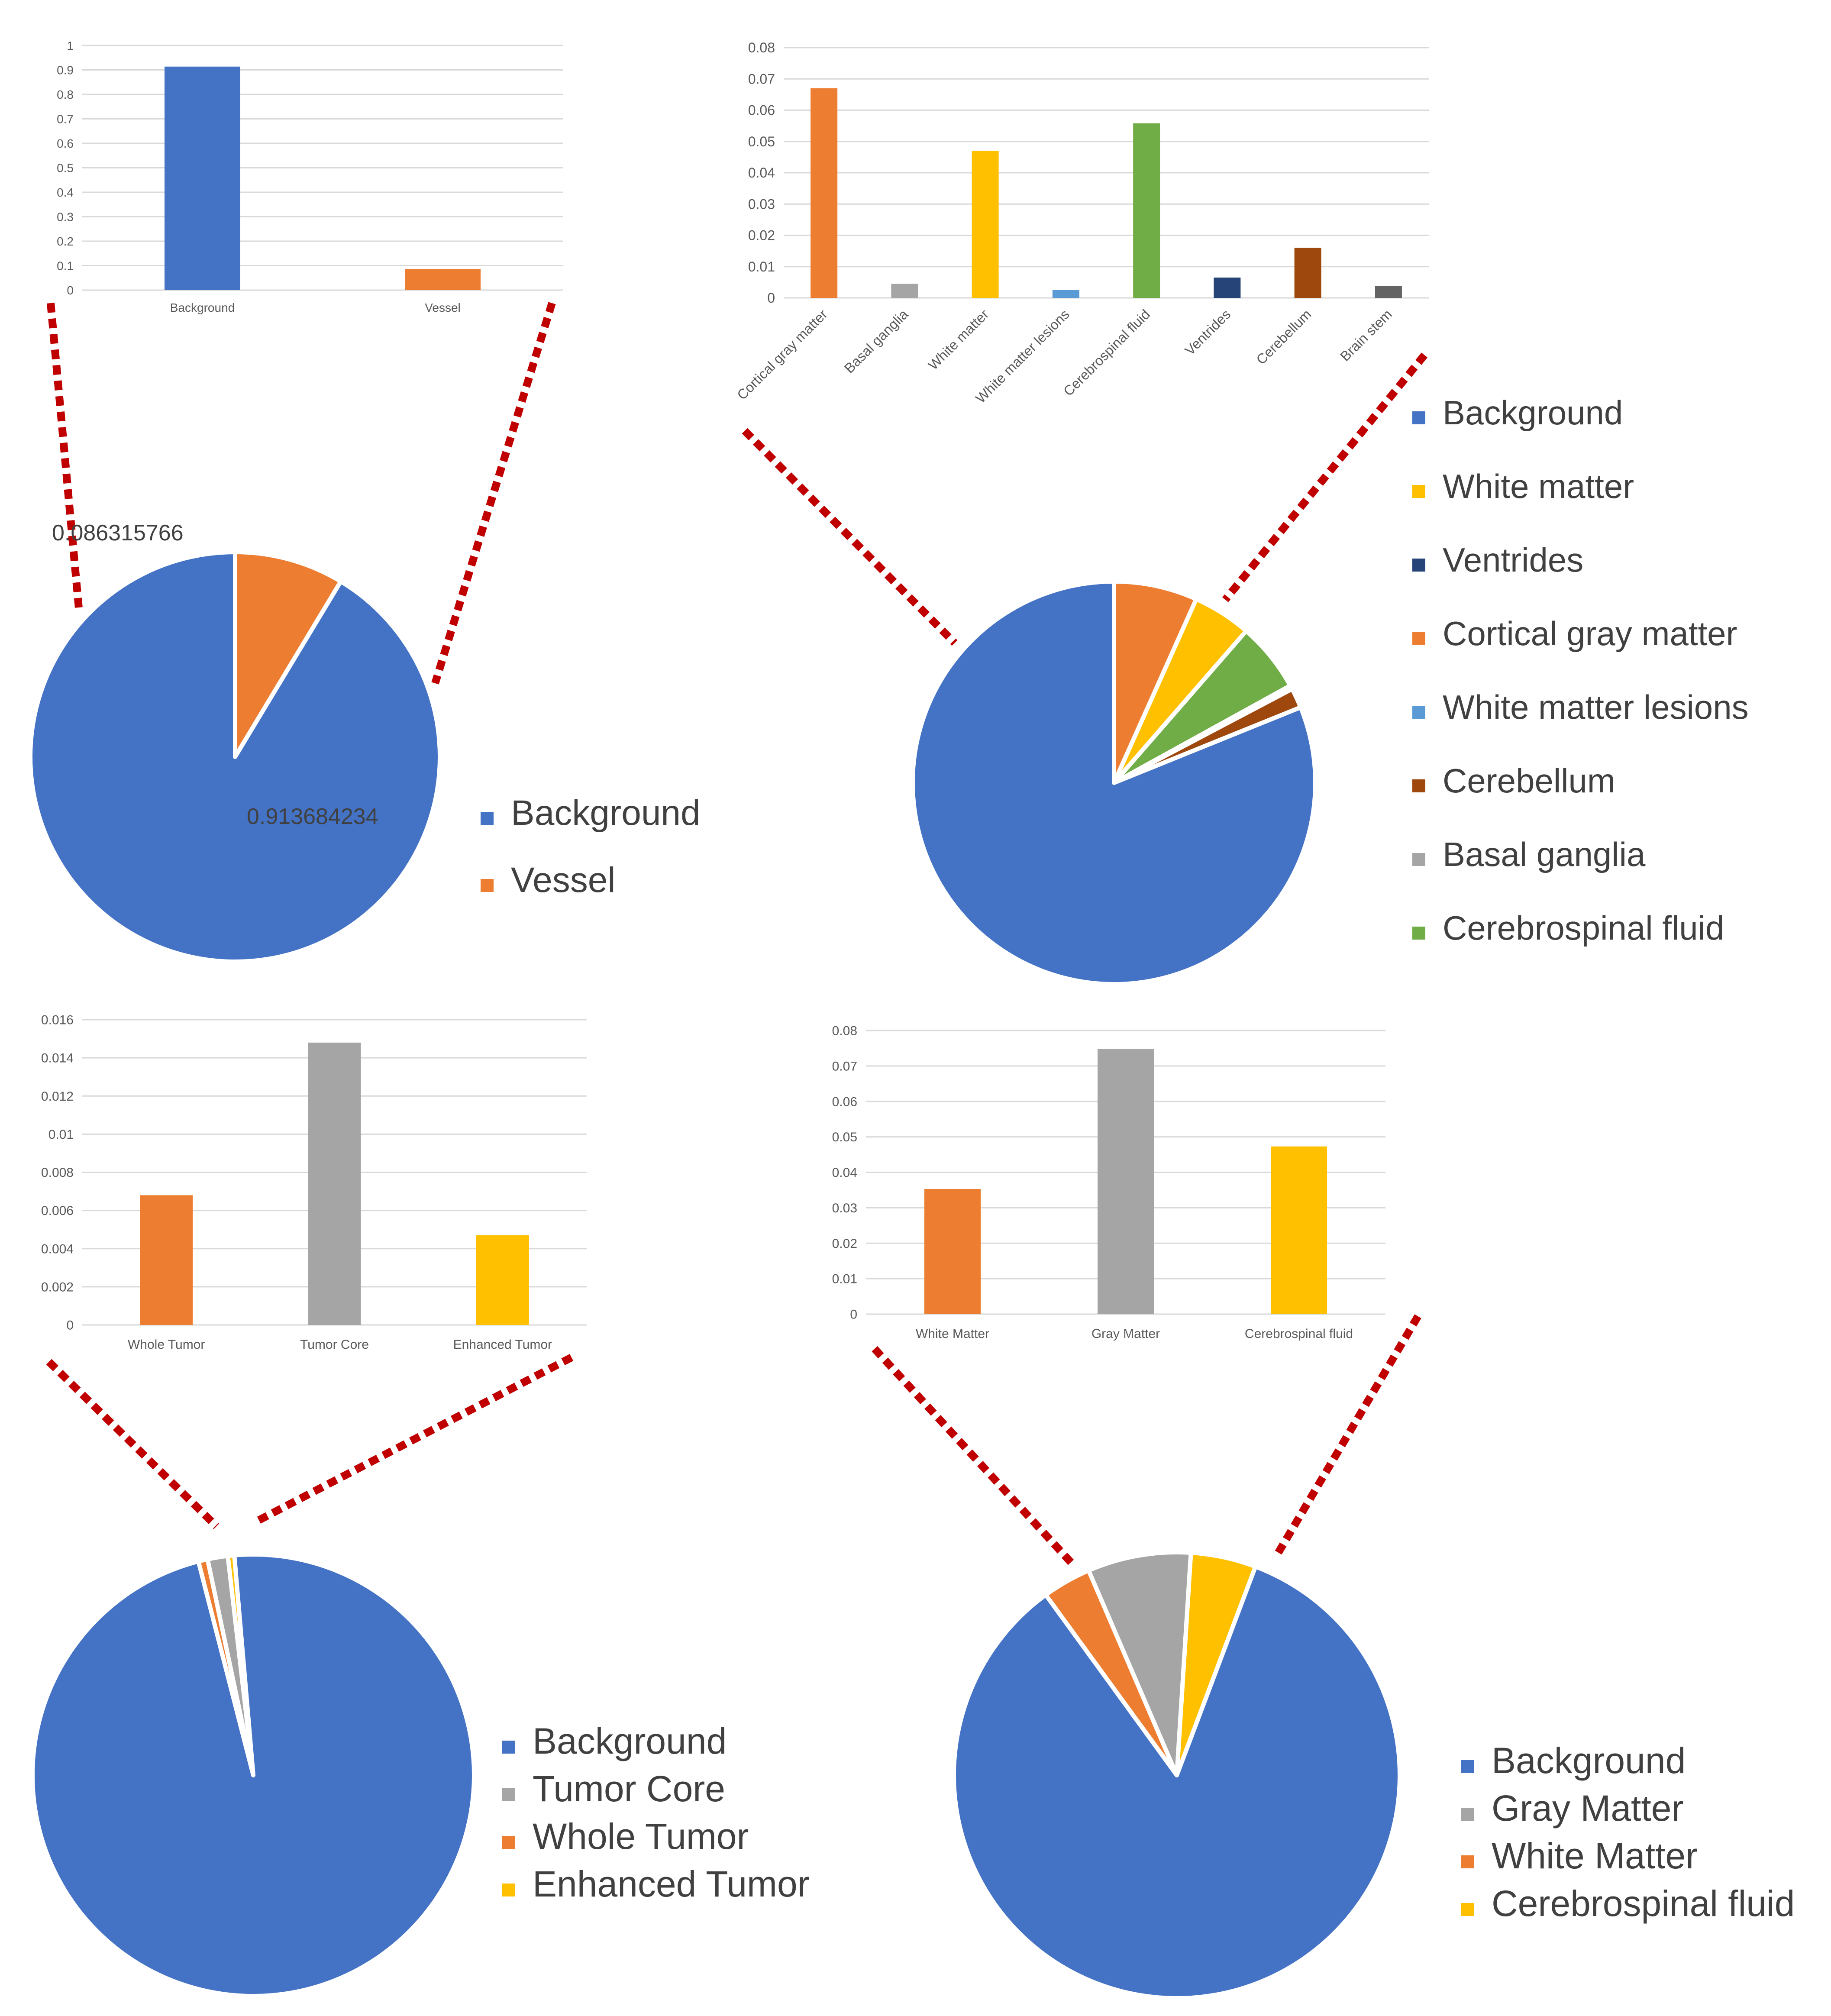 This screenshot has height=2016, width=1831. I want to click on pie-slice-gray-matter, so click(1139, 1663).